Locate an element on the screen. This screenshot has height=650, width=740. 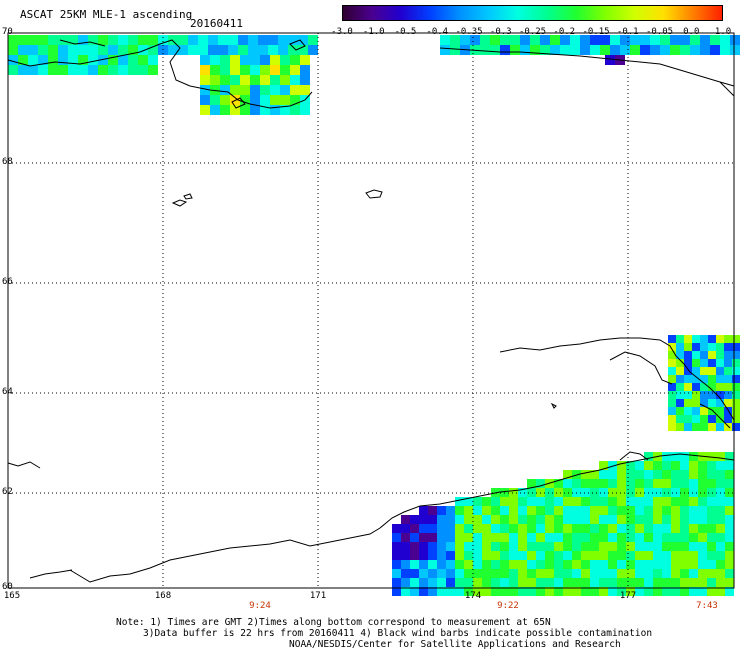
latitude-label: 68 is located at coordinates (7, 162).